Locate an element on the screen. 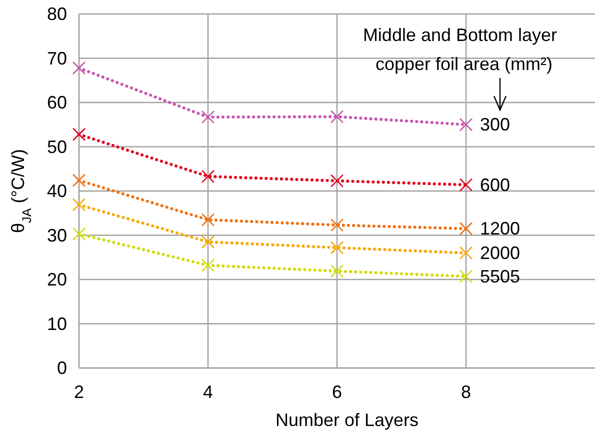  series-label: 600 is located at coordinates (495, 184).